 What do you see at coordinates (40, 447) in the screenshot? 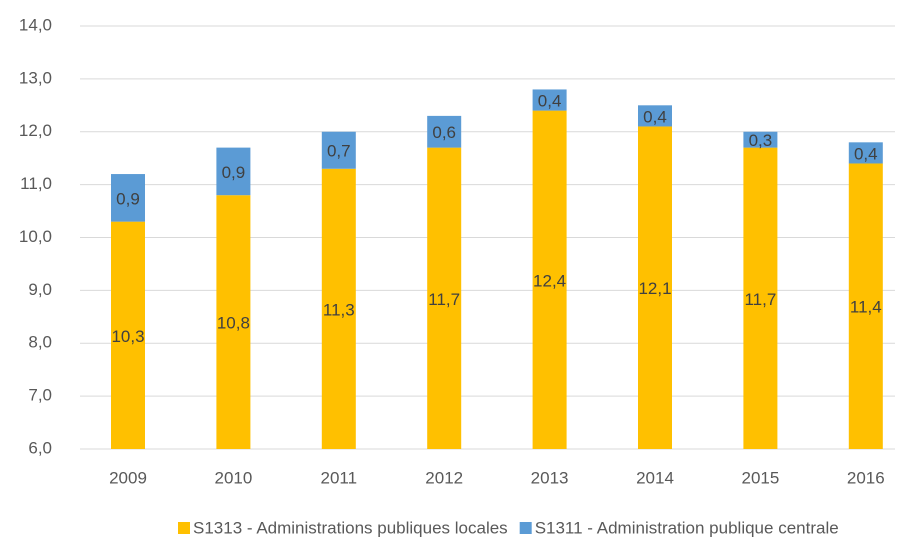
I see `y-tick-label: 6,0` at bounding box center [40, 447].